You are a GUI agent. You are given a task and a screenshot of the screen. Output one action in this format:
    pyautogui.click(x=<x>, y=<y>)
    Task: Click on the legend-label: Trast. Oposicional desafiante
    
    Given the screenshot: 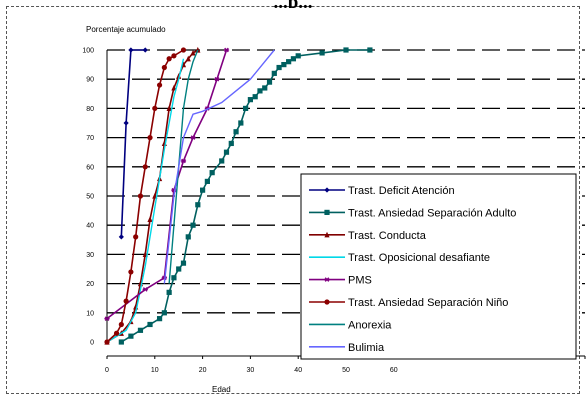 What is the action you would take?
    pyautogui.click(x=419, y=258)
    